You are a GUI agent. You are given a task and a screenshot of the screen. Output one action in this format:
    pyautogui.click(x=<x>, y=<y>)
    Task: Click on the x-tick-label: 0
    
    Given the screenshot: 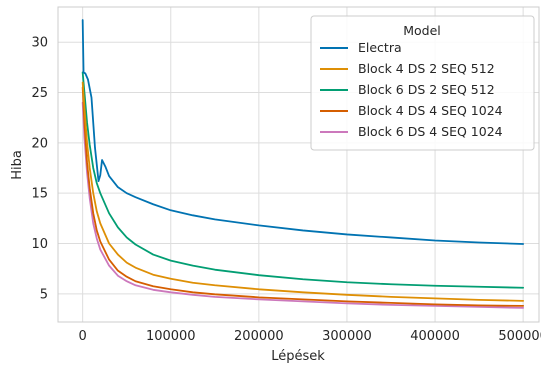 What is the action you would take?
    pyautogui.click(x=83, y=336)
    